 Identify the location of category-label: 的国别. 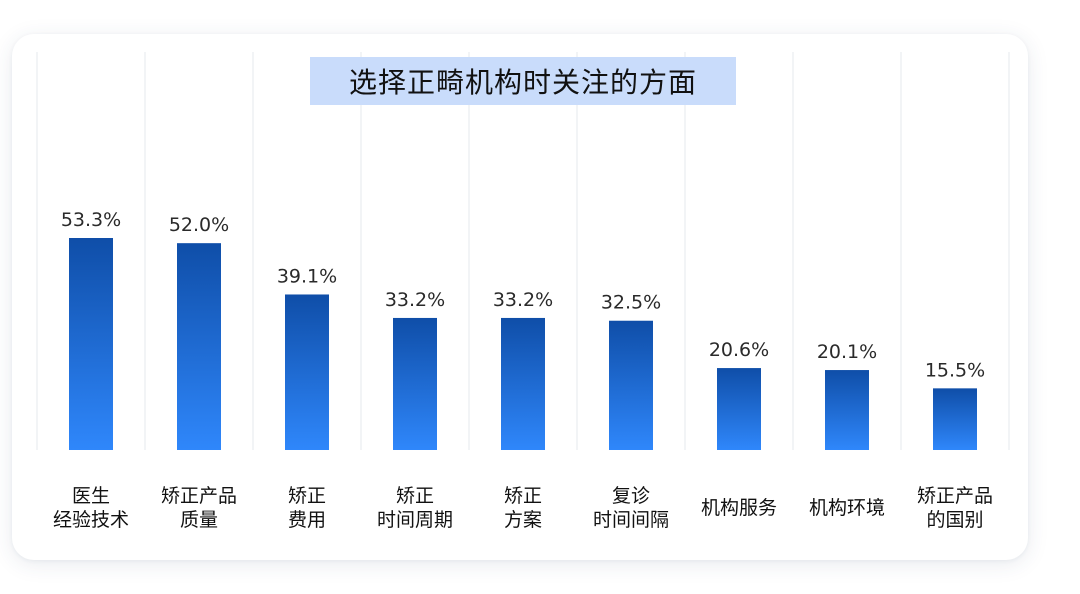
(954, 520).